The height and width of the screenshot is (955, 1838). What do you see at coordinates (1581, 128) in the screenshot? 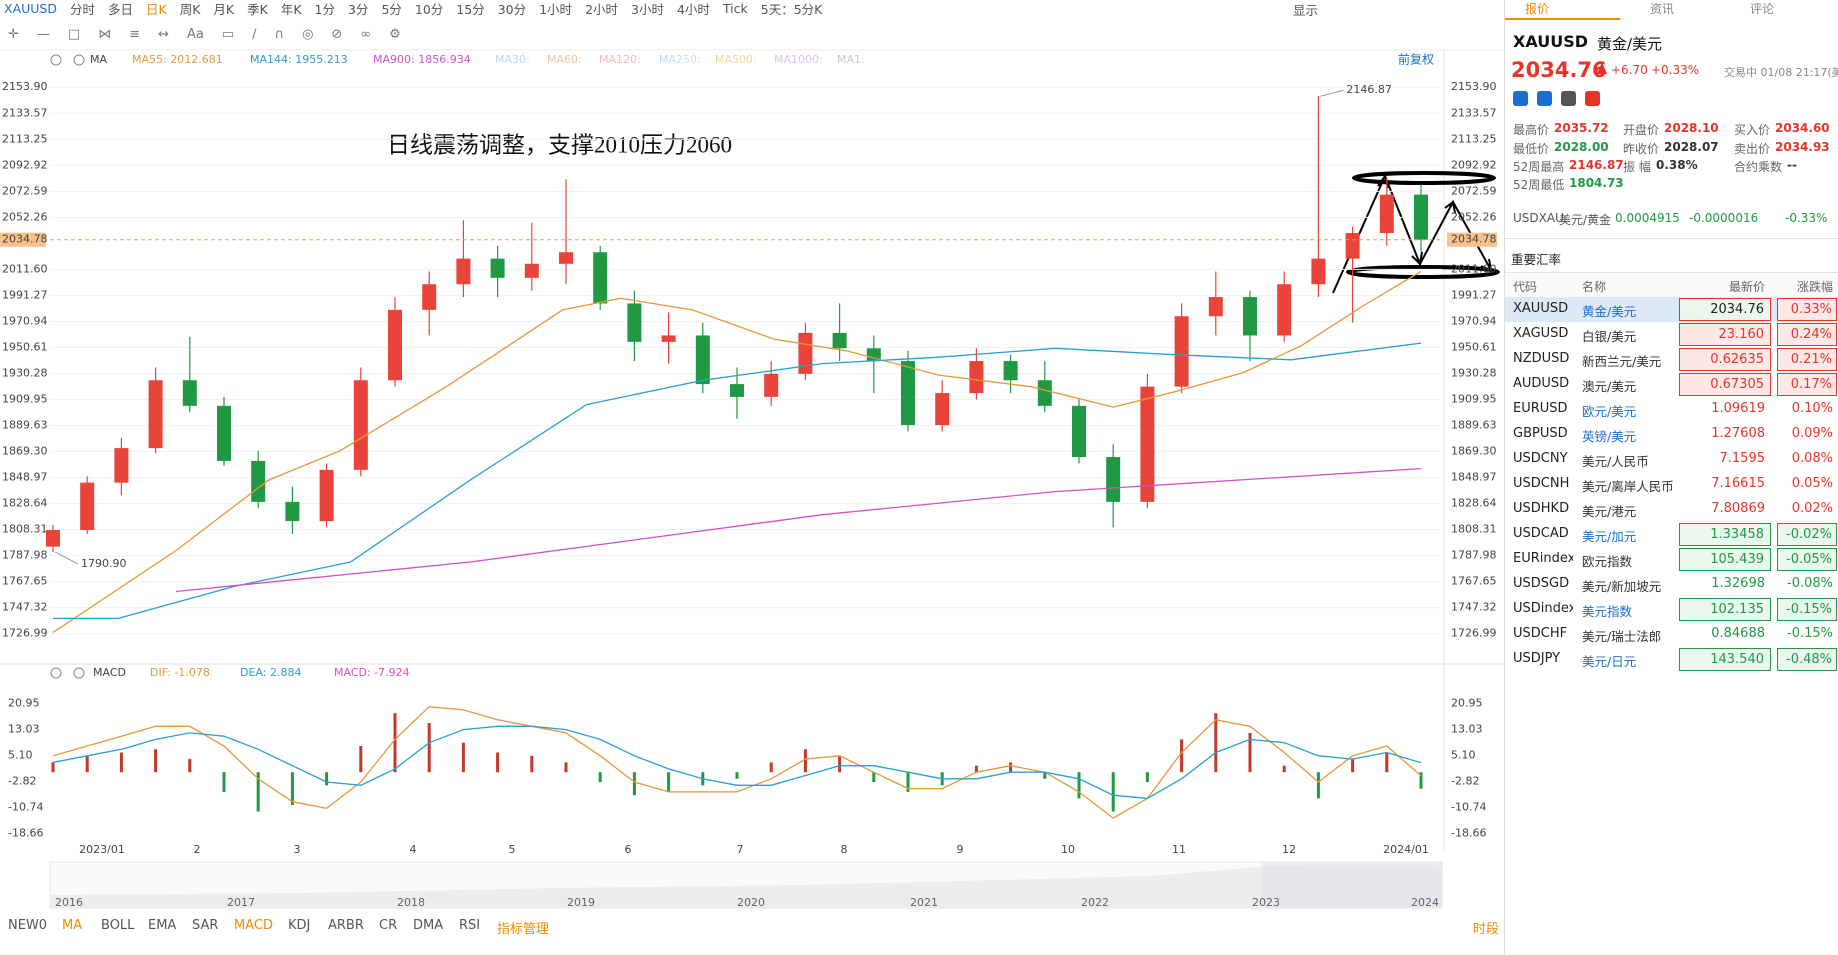
I see `stat-value: 2035.72` at bounding box center [1581, 128].